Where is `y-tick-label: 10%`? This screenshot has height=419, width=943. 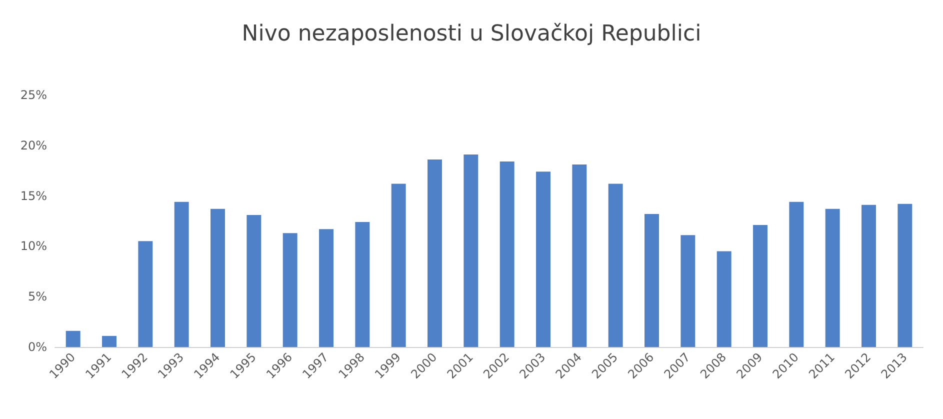 y-tick-label: 10% is located at coordinates (33, 246).